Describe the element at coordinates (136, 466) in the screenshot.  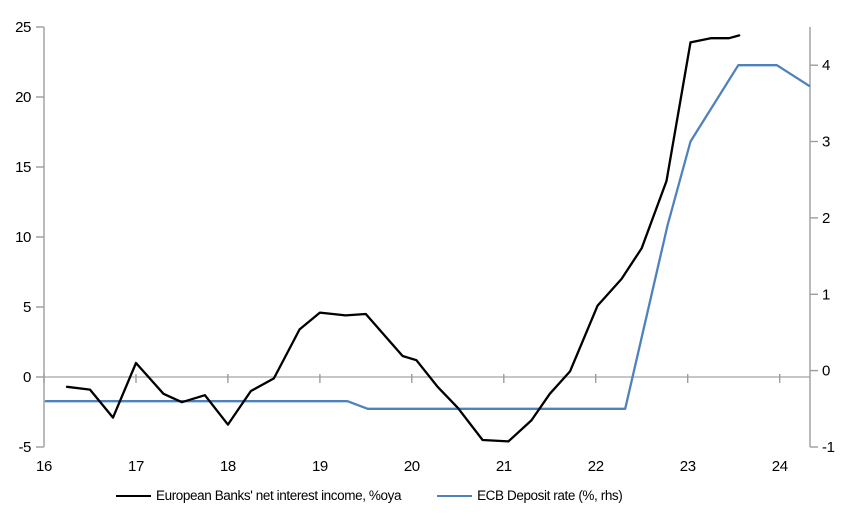
I see `x-axis-tick-label: 17` at that location.